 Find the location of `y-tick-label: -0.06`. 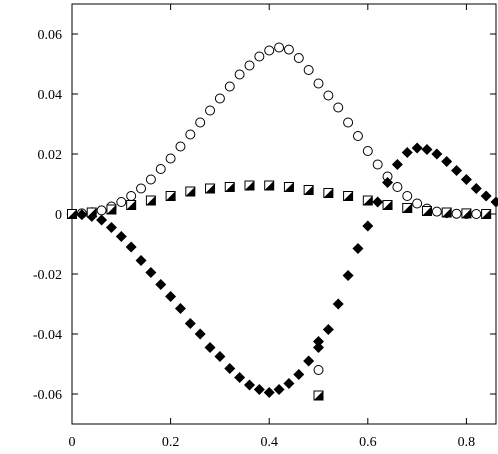

y-tick-label: -0.06 is located at coordinates (47, 395).